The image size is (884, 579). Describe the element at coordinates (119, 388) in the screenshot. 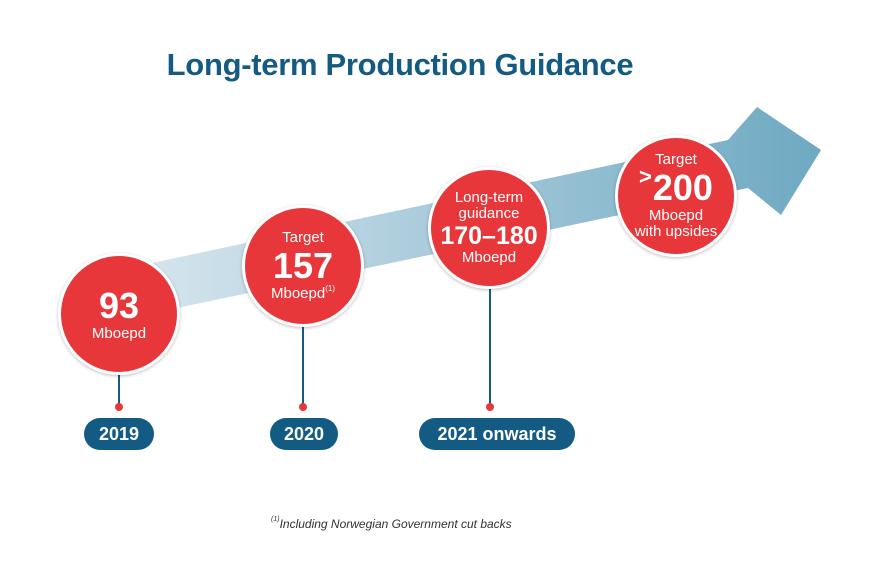

I see `timeline-stem-2019` at that location.